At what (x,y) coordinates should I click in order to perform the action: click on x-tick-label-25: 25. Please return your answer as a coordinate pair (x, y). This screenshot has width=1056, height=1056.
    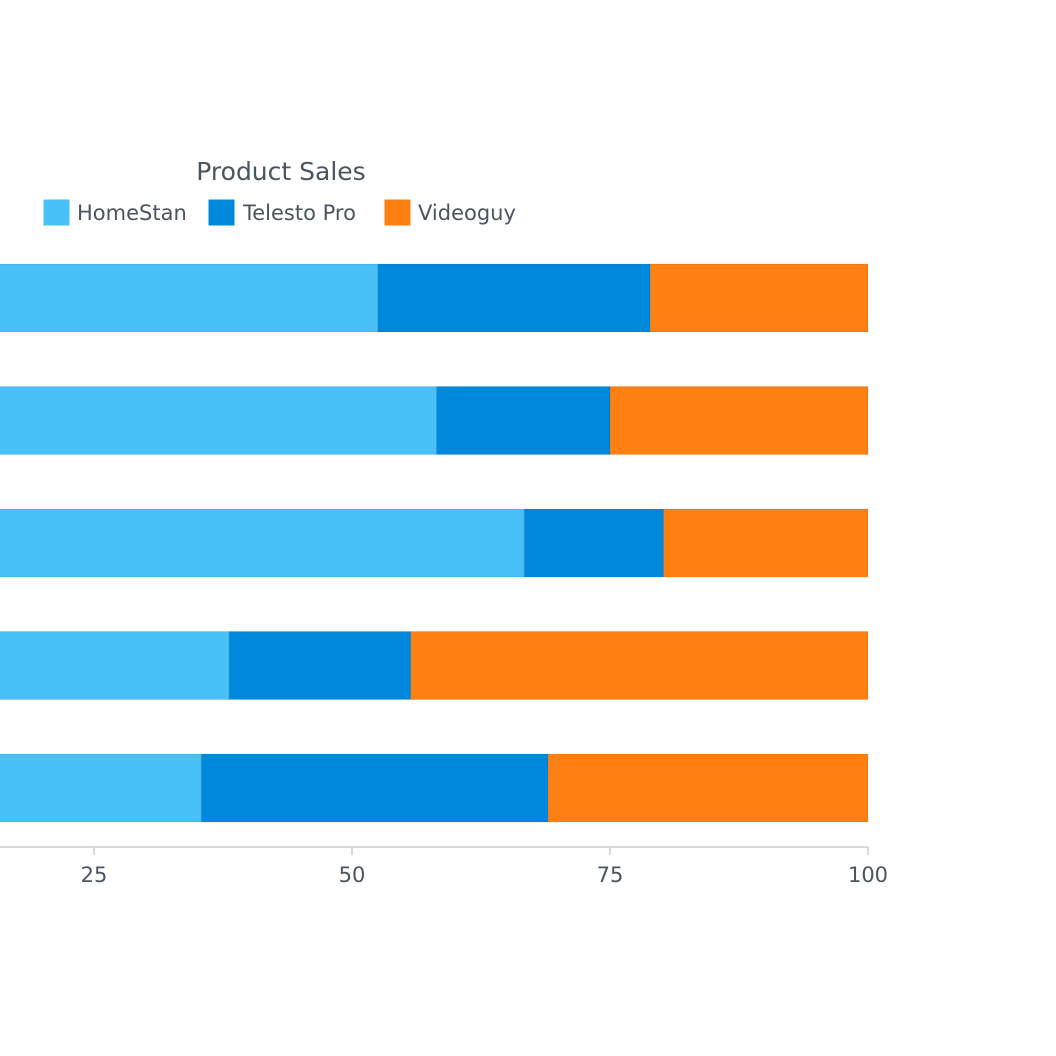
    Looking at the image, I should click on (94, 875).